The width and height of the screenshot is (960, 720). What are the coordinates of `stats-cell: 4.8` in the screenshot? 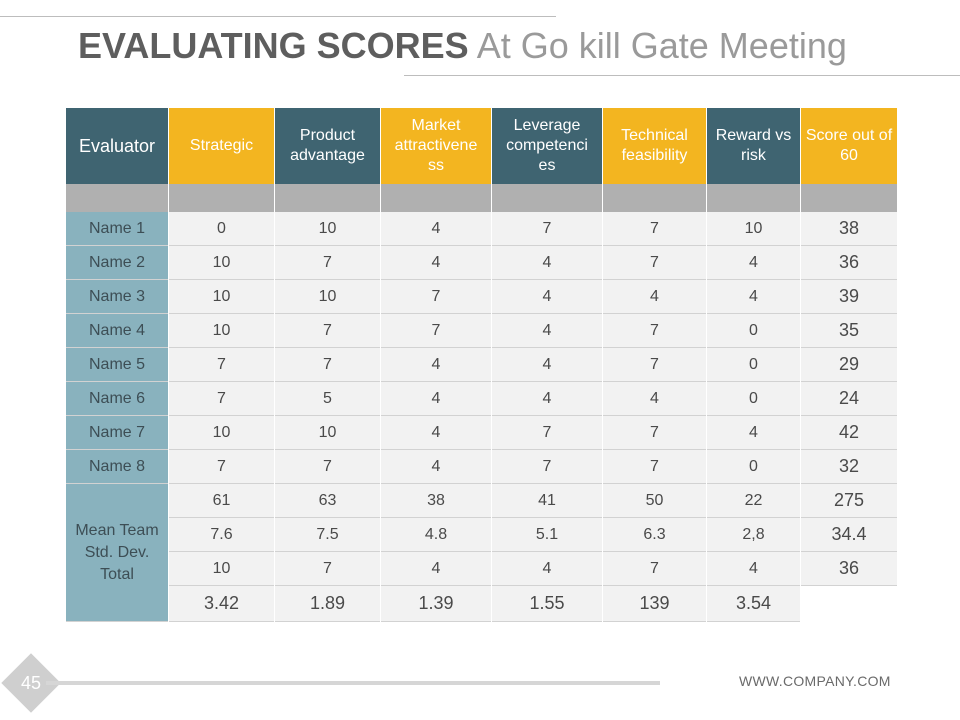 It's located at (436, 535).